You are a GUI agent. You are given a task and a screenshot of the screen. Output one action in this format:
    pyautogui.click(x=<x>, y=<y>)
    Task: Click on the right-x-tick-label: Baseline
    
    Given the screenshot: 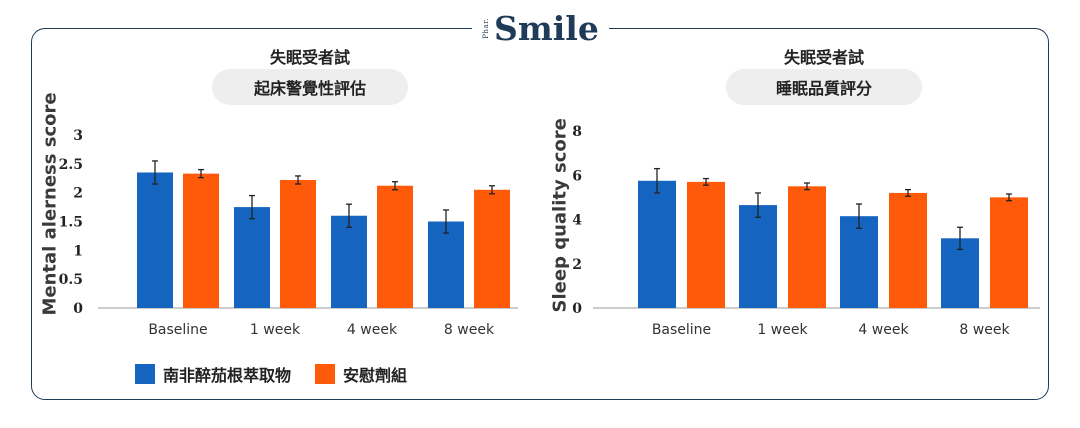 What is the action you would take?
    pyautogui.click(x=681, y=330)
    